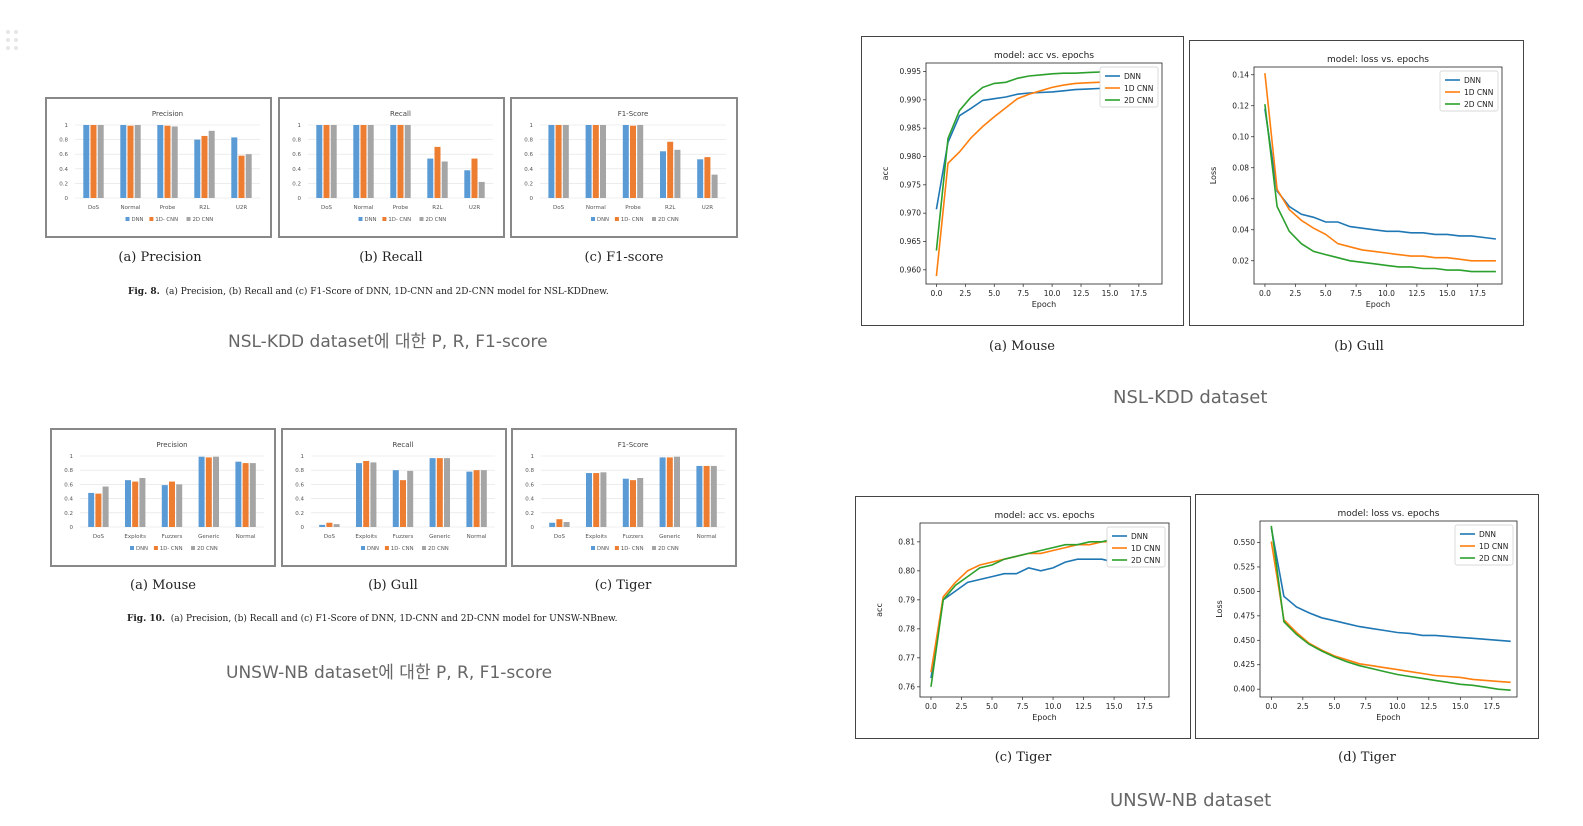 Image resolution: width=1583 pixels, height=826 pixels. What do you see at coordinates (172, 537) in the screenshot?
I see `x-tick-label: Fuzzers` at bounding box center [172, 537].